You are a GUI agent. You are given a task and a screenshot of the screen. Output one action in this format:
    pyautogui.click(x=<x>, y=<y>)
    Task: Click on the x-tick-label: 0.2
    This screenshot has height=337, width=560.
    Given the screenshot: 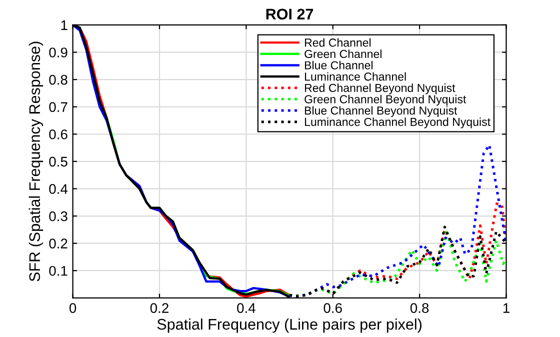 What is the action you would take?
    pyautogui.click(x=159, y=308)
    